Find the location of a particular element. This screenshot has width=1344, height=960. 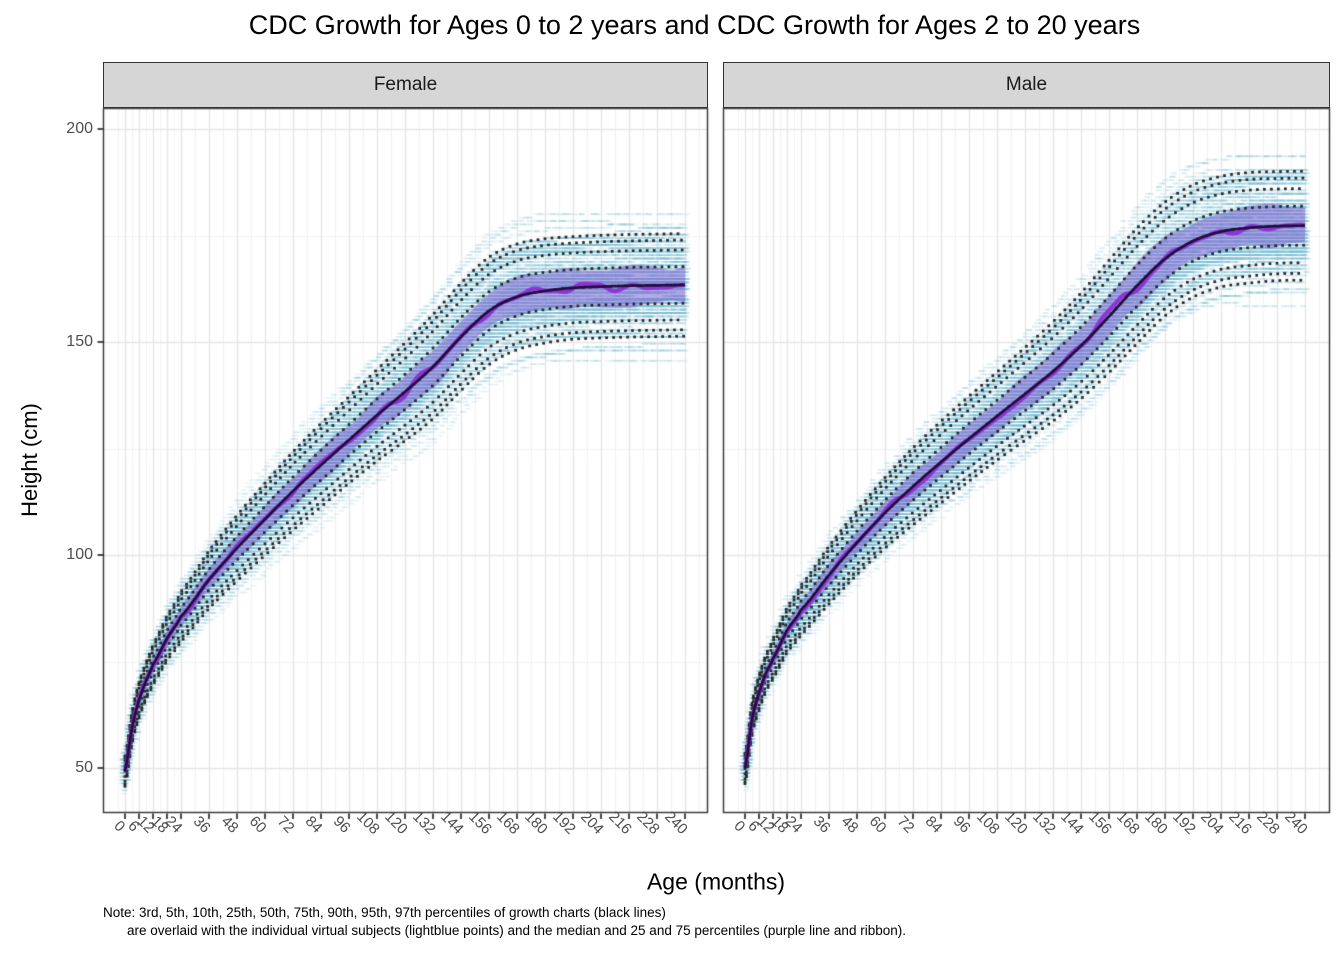

facet-strip-female: Female is located at coordinates (405, 85).